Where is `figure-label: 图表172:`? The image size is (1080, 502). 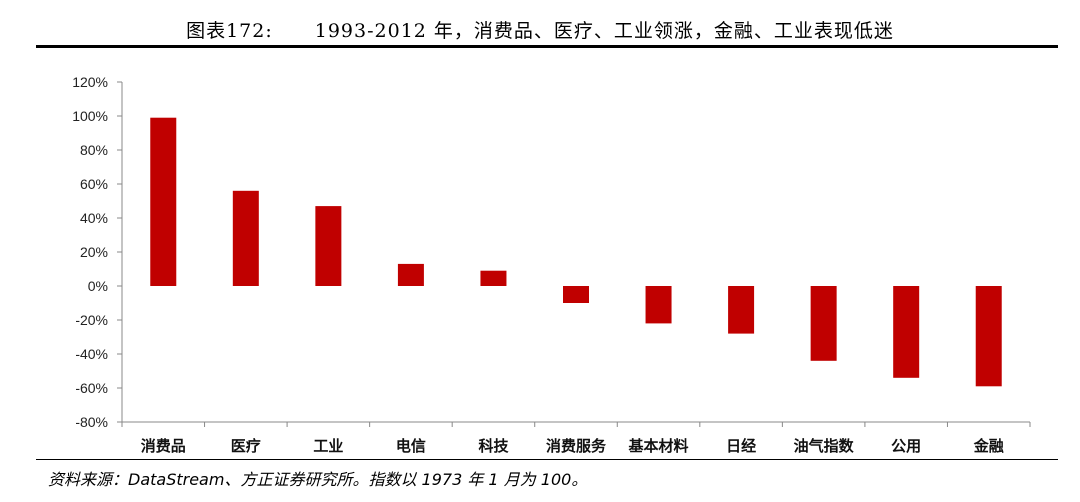
figure-label: 图表172: is located at coordinates (229, 31).